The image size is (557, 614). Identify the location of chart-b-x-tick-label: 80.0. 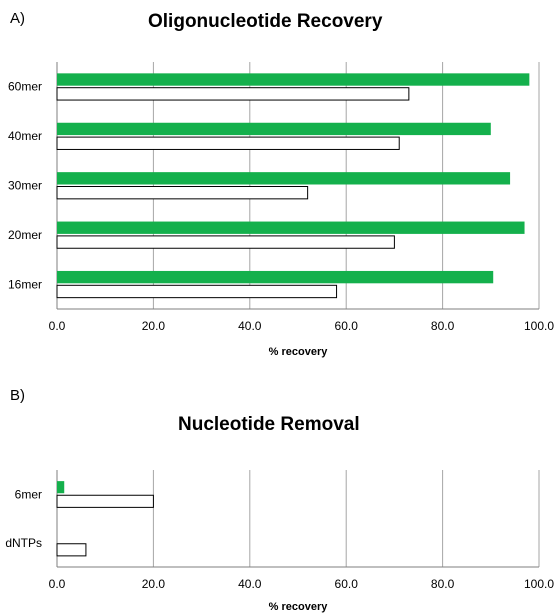
(443, 584).